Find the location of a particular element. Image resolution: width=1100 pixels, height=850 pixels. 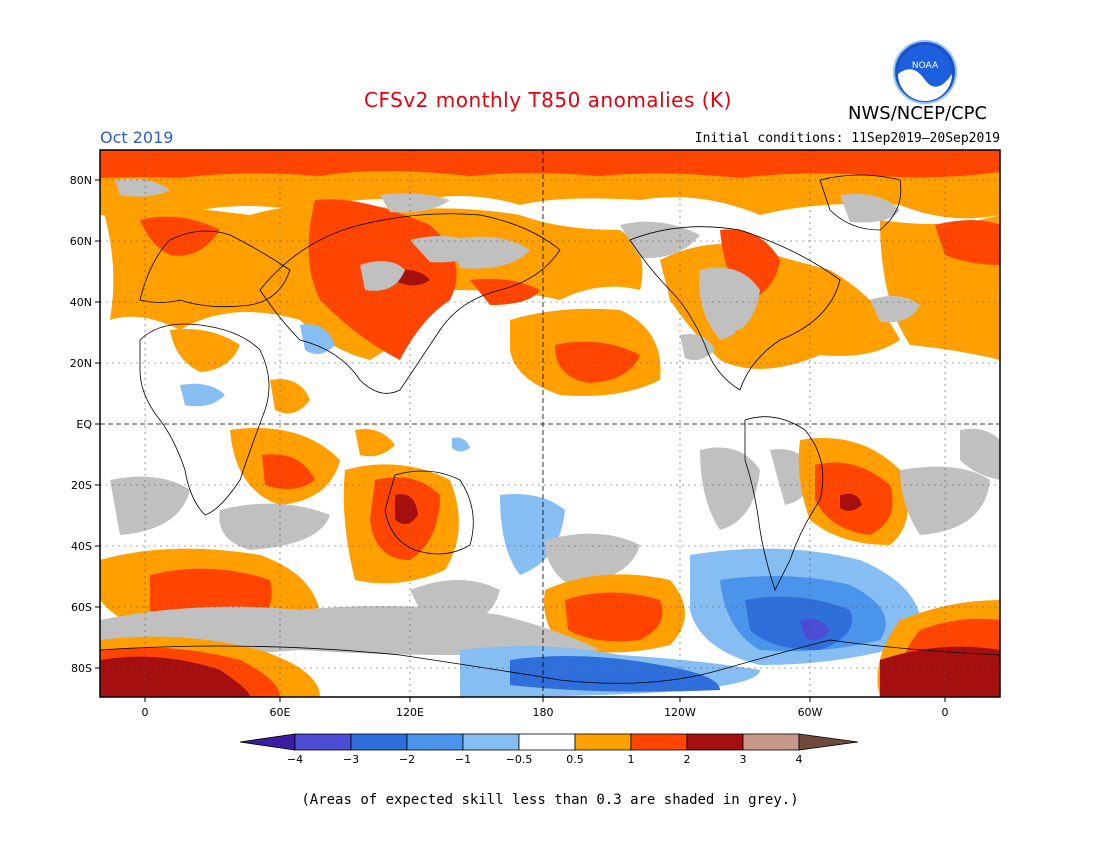

west-pacific-warm is located at coordinates (375, 443).